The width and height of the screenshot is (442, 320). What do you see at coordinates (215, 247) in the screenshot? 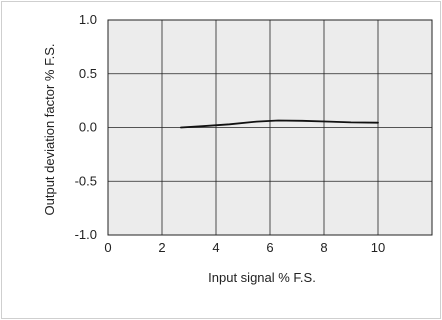
I see `x-tick-label: 4` at bounding box center [215, 247].